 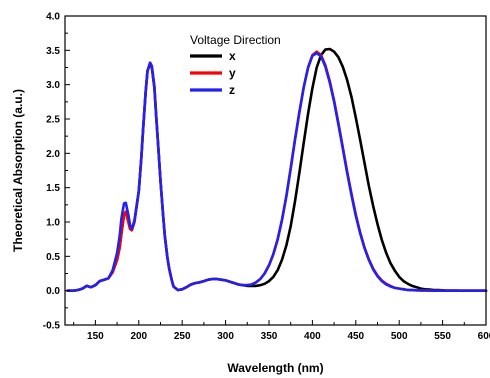 I want to click on y-axis-title: Theoretical Absorption (a.u.), so click(x=18, y=170).